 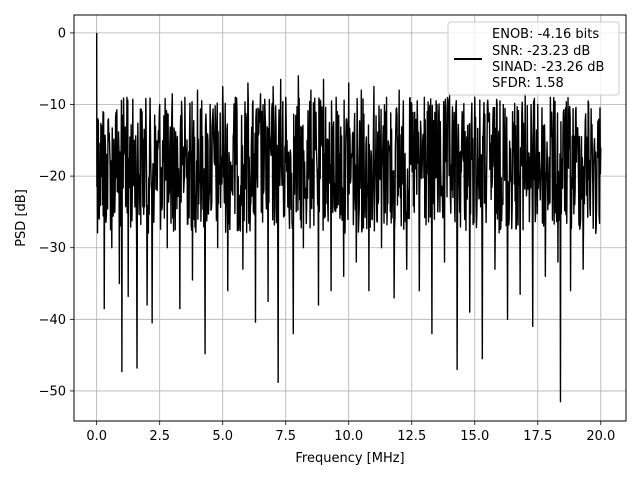 I want to click on x-tick-label: 7.5, so click(x=285, y=436).